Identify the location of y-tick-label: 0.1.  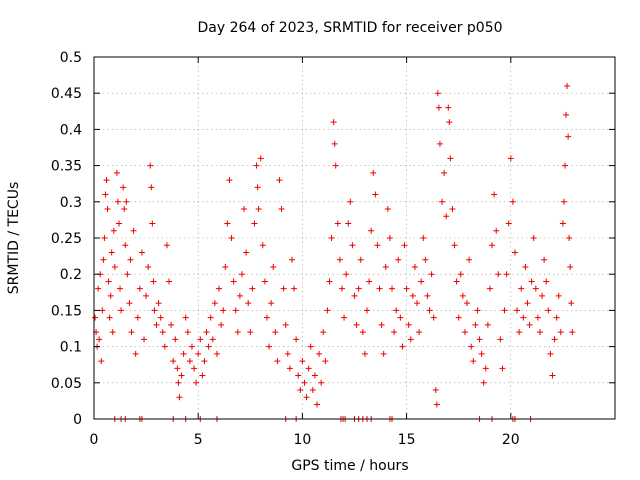
(71, 348).